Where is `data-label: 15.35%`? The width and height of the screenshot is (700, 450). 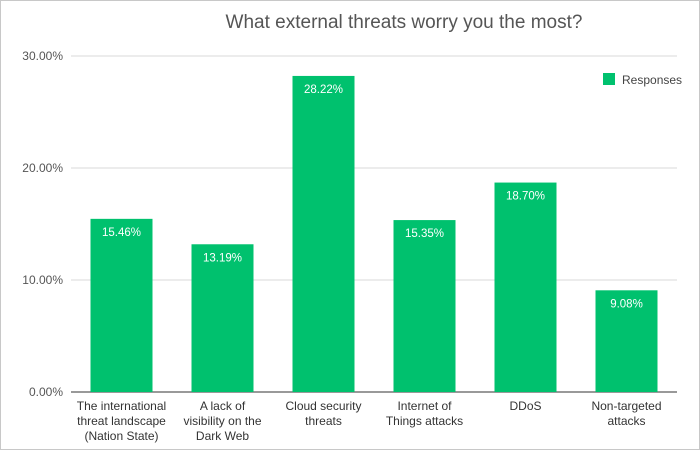 data-label: 15.35% is located at coordinates (424, 234).